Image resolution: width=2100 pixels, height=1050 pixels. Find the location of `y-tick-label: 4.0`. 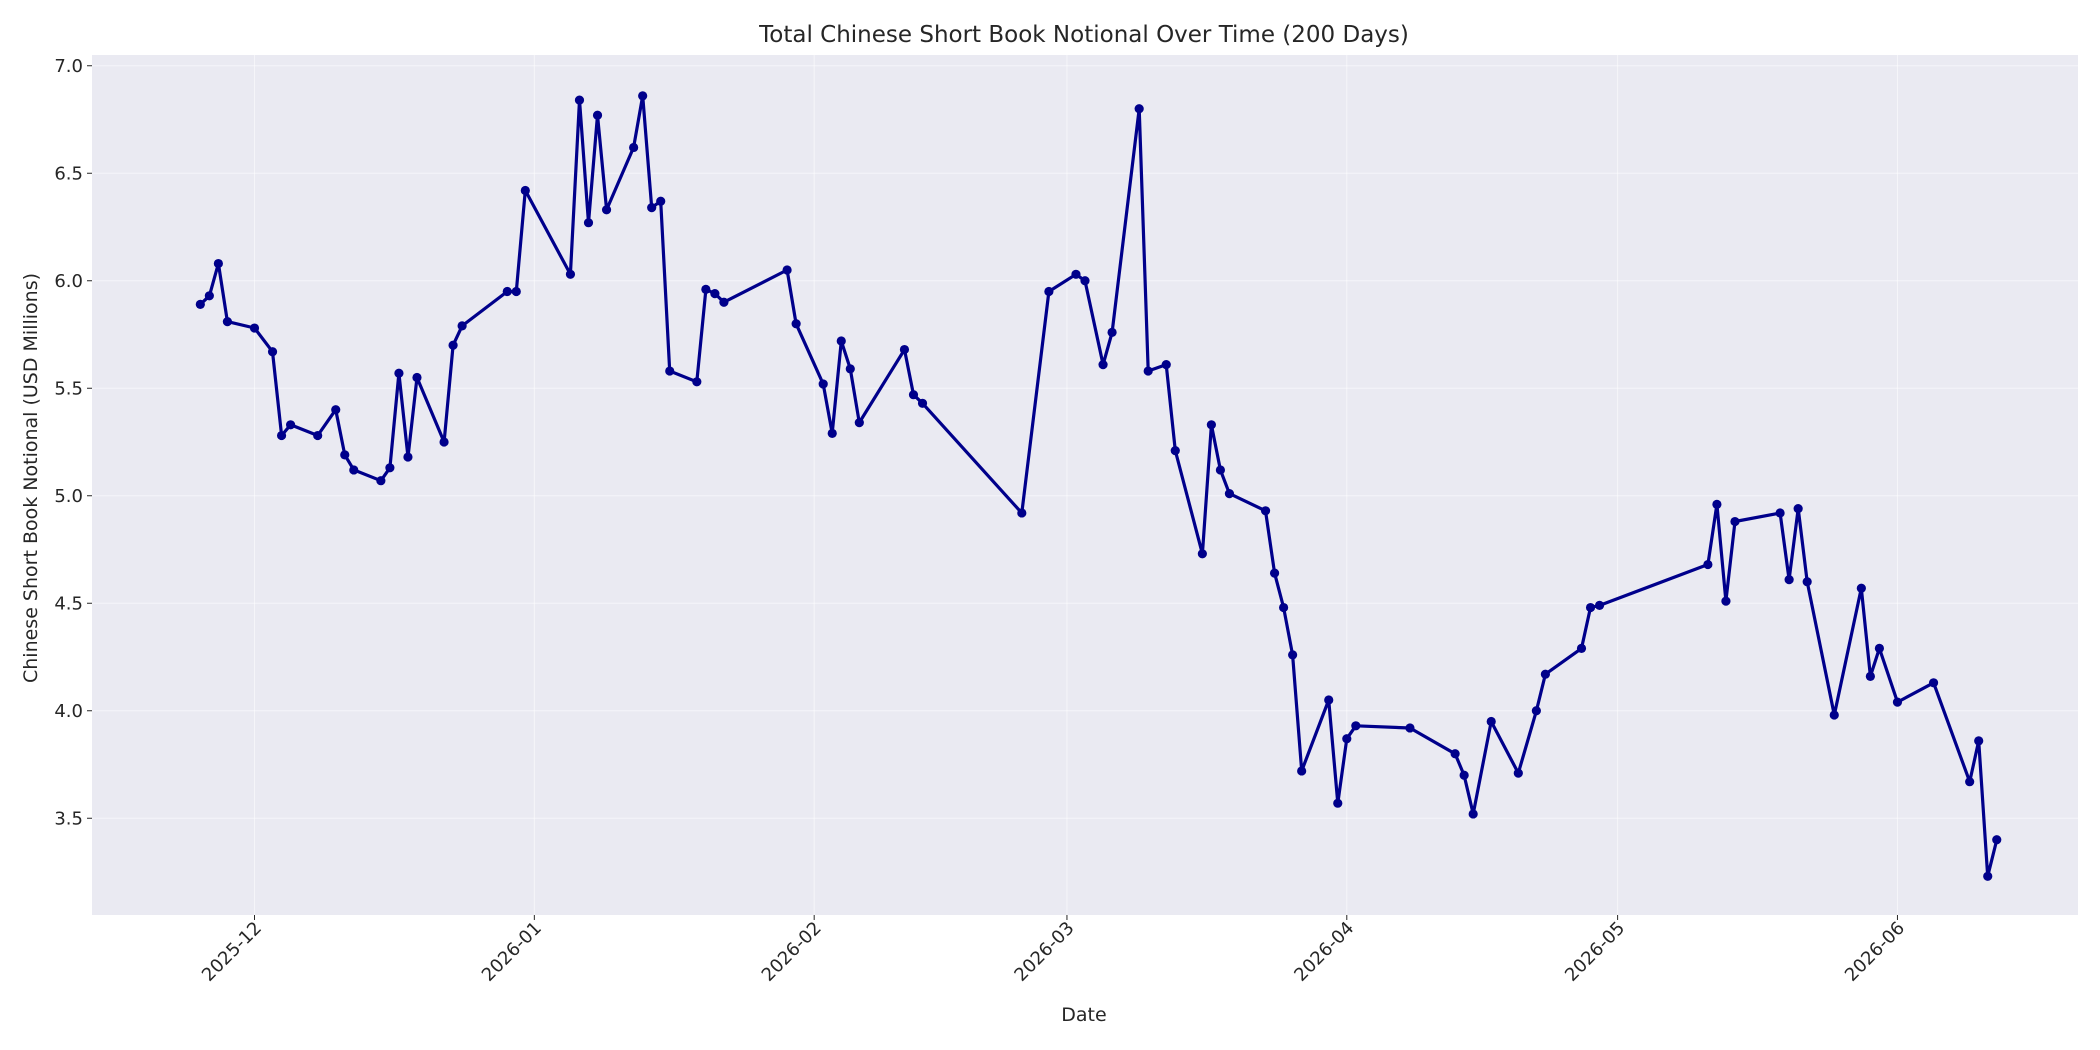

y-tick-label: 4.0 is located at coordinates (68, 711).